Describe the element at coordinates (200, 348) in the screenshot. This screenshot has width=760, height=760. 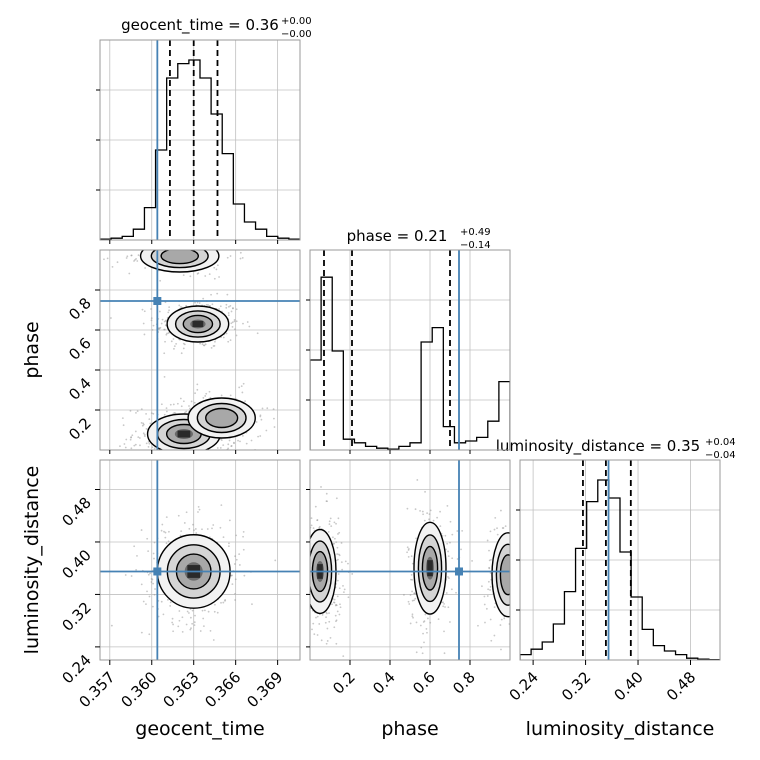
I see `density-panel-phase-vs-geocent-time` at that location.